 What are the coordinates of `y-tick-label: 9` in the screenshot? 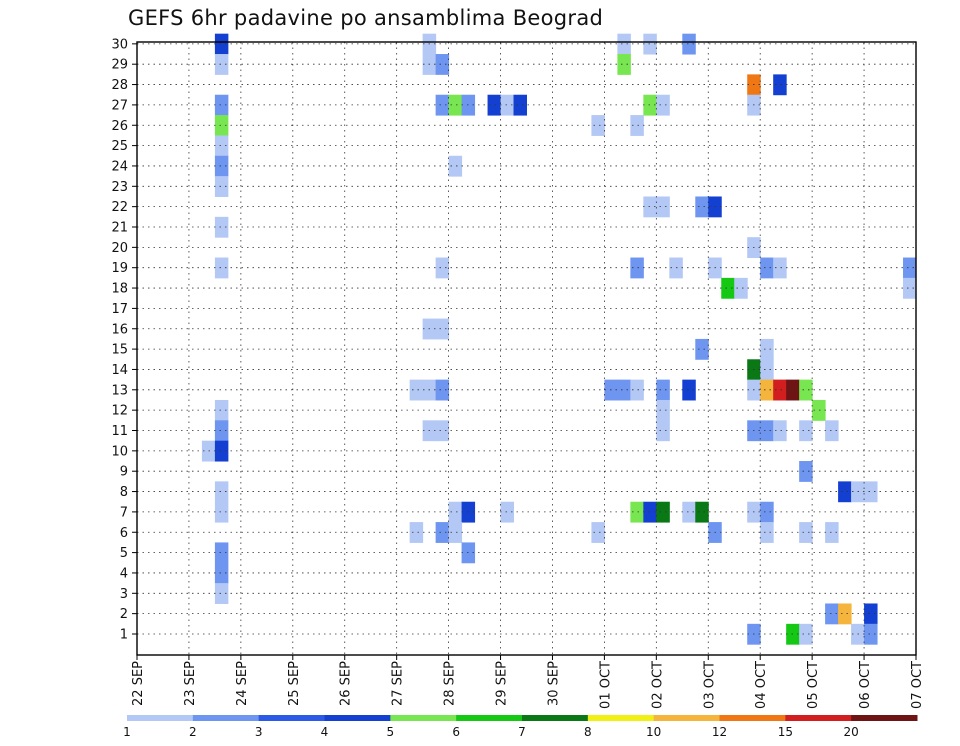 It's located at (124, 472).